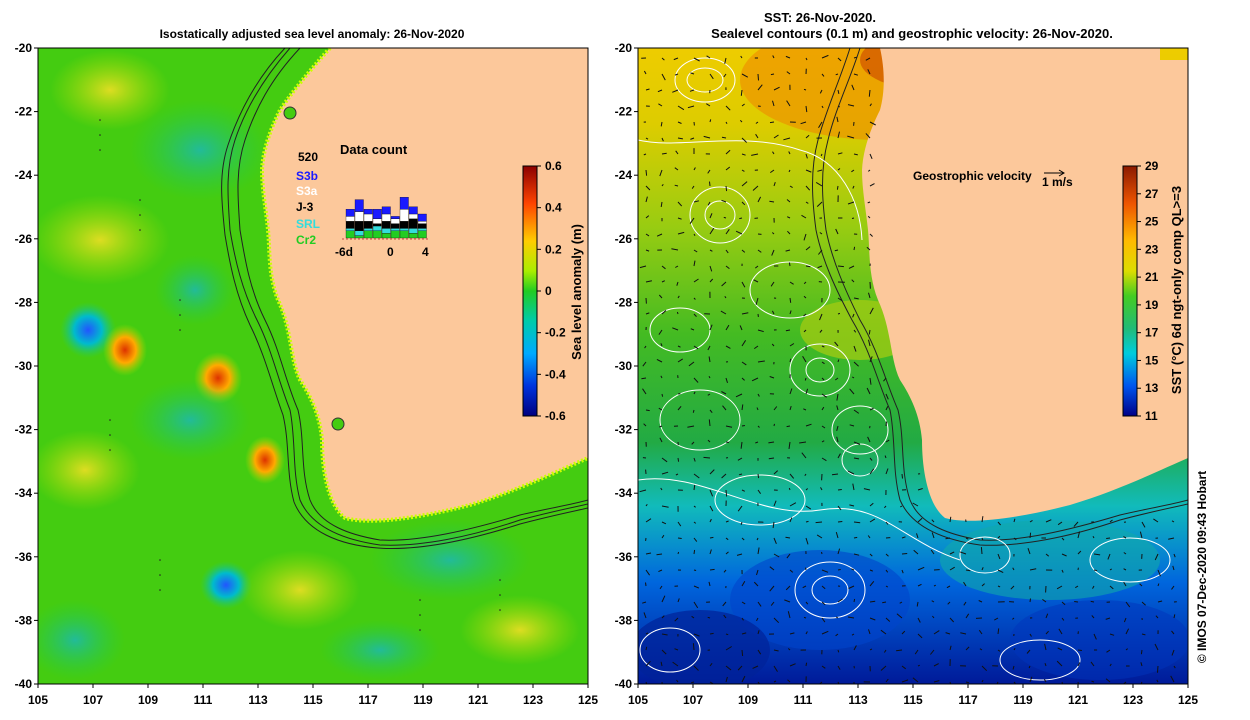 The image size is (1250, 720). Describe the element at coordinates (993, 179) in the screenshot. I see `velocity-legend: Geostrophic velocity 1 m/s` at that location.